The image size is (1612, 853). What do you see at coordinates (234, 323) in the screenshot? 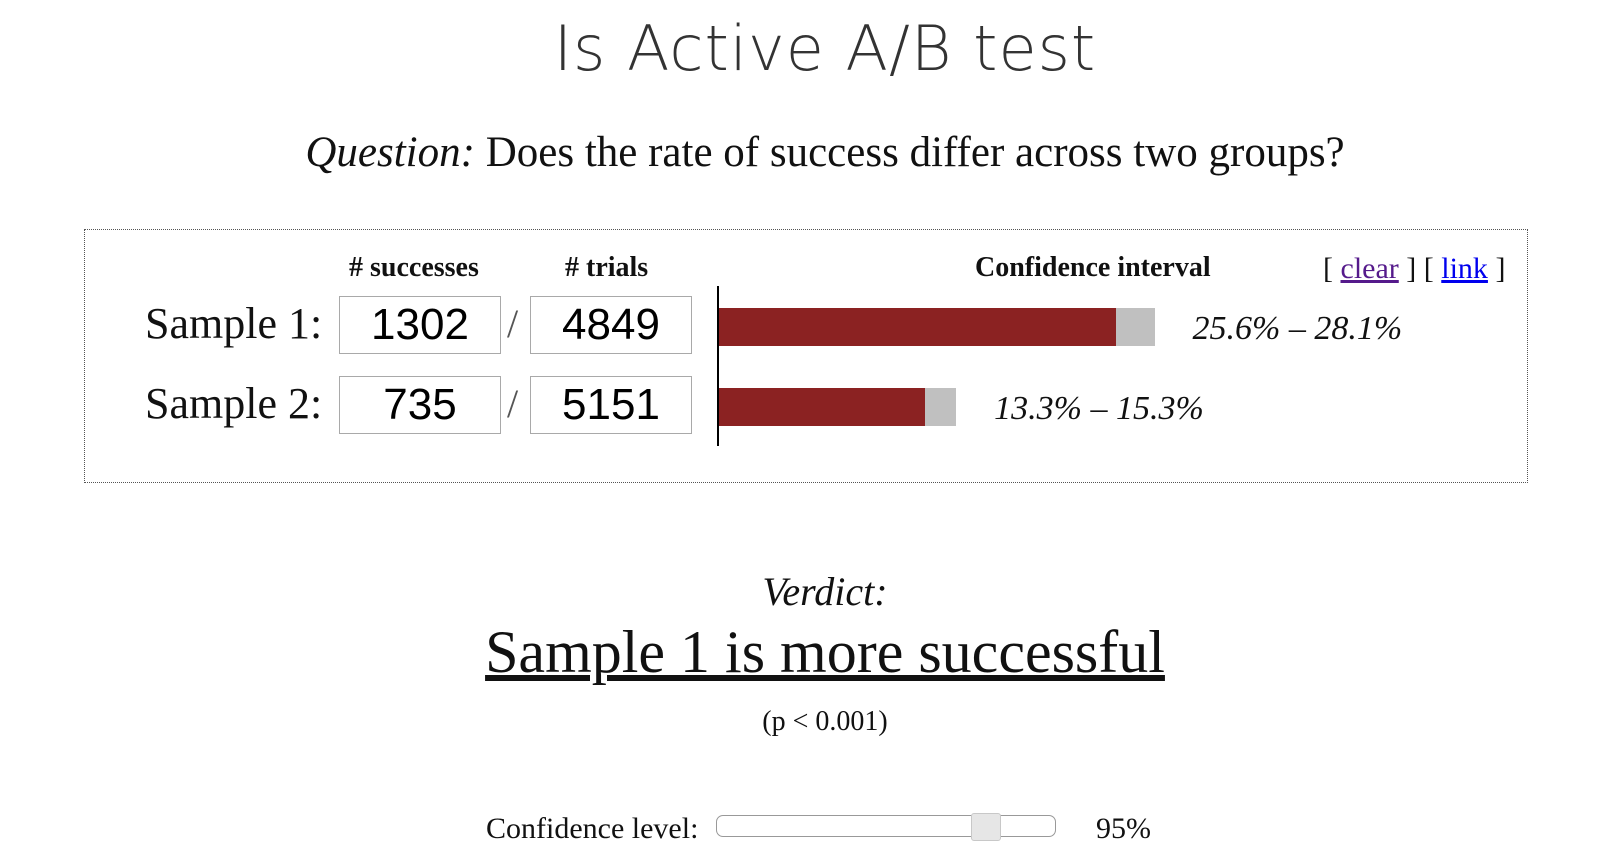
I see `sample-1-label: Sample 1:` at bounding box center [234, 323].